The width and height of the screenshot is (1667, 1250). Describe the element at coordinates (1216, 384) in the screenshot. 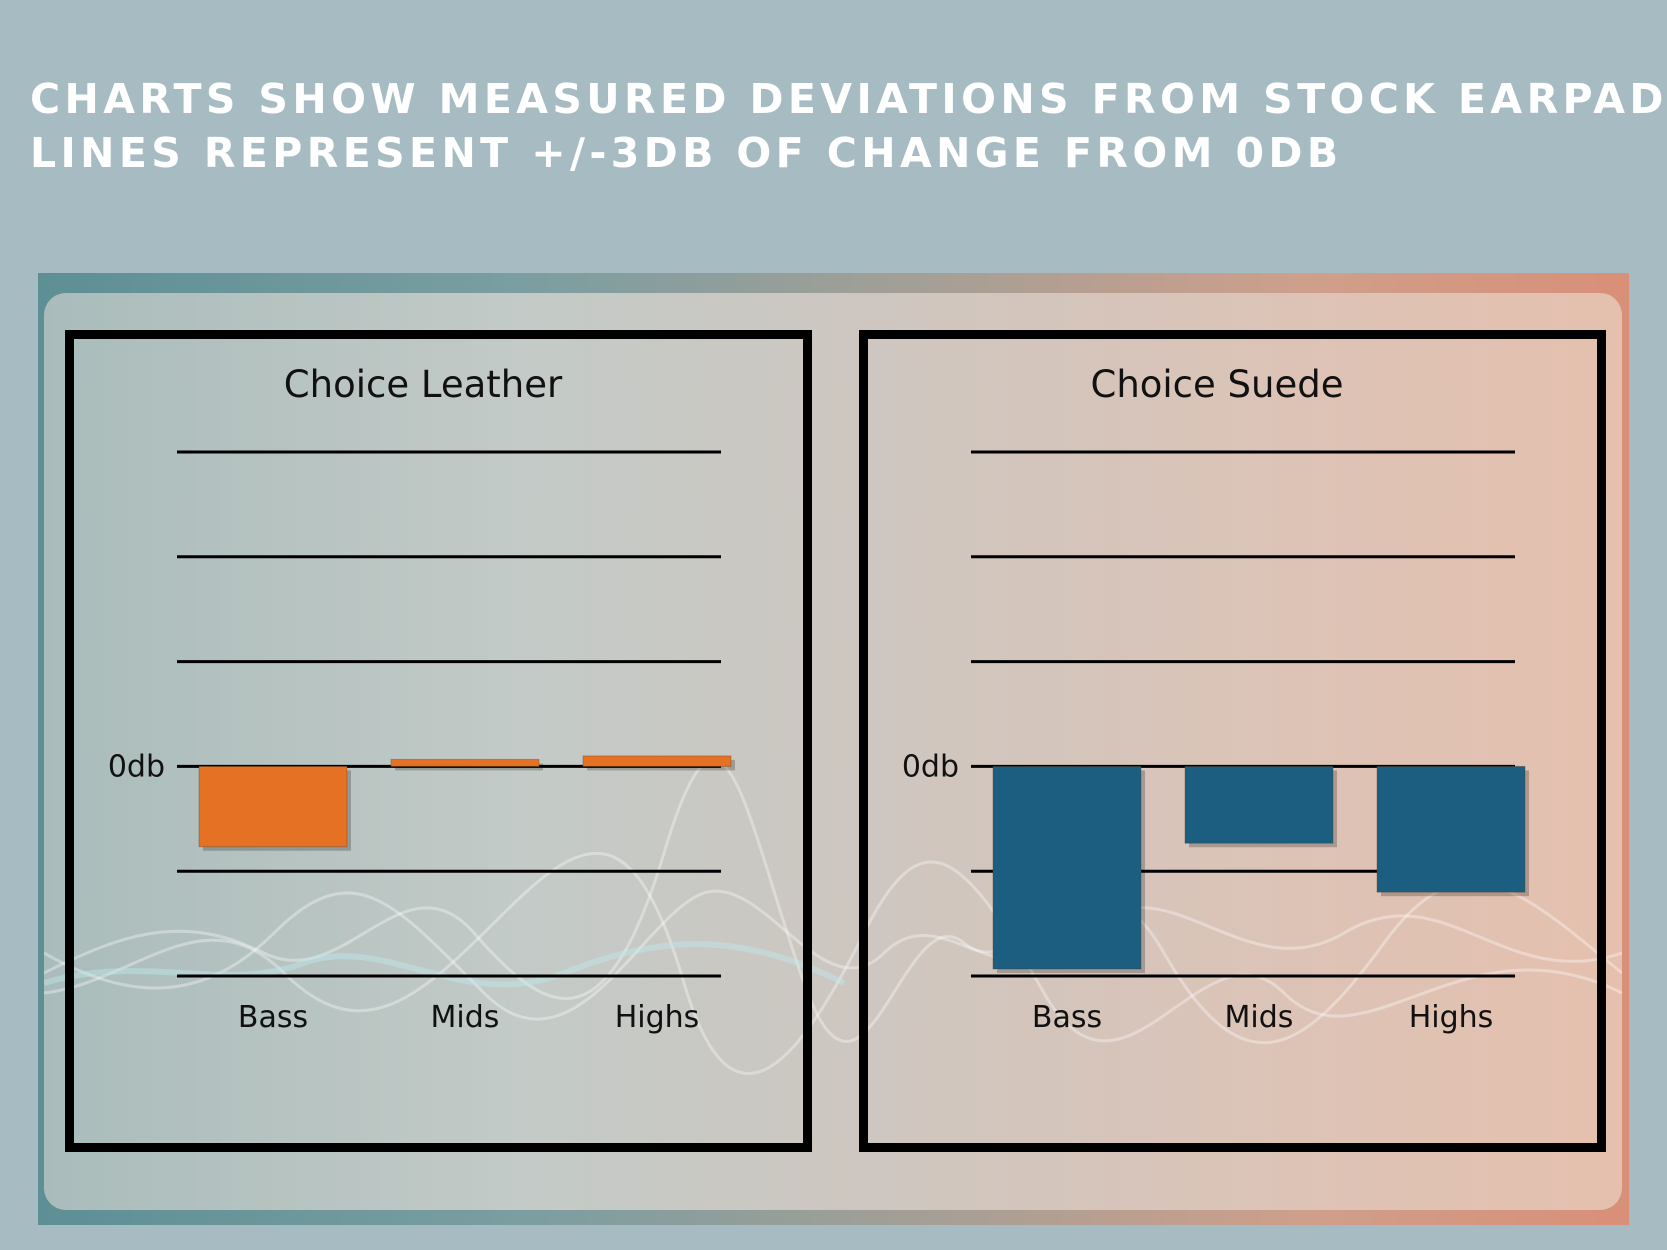

I see `chart-title: Choice Suede` at that location.